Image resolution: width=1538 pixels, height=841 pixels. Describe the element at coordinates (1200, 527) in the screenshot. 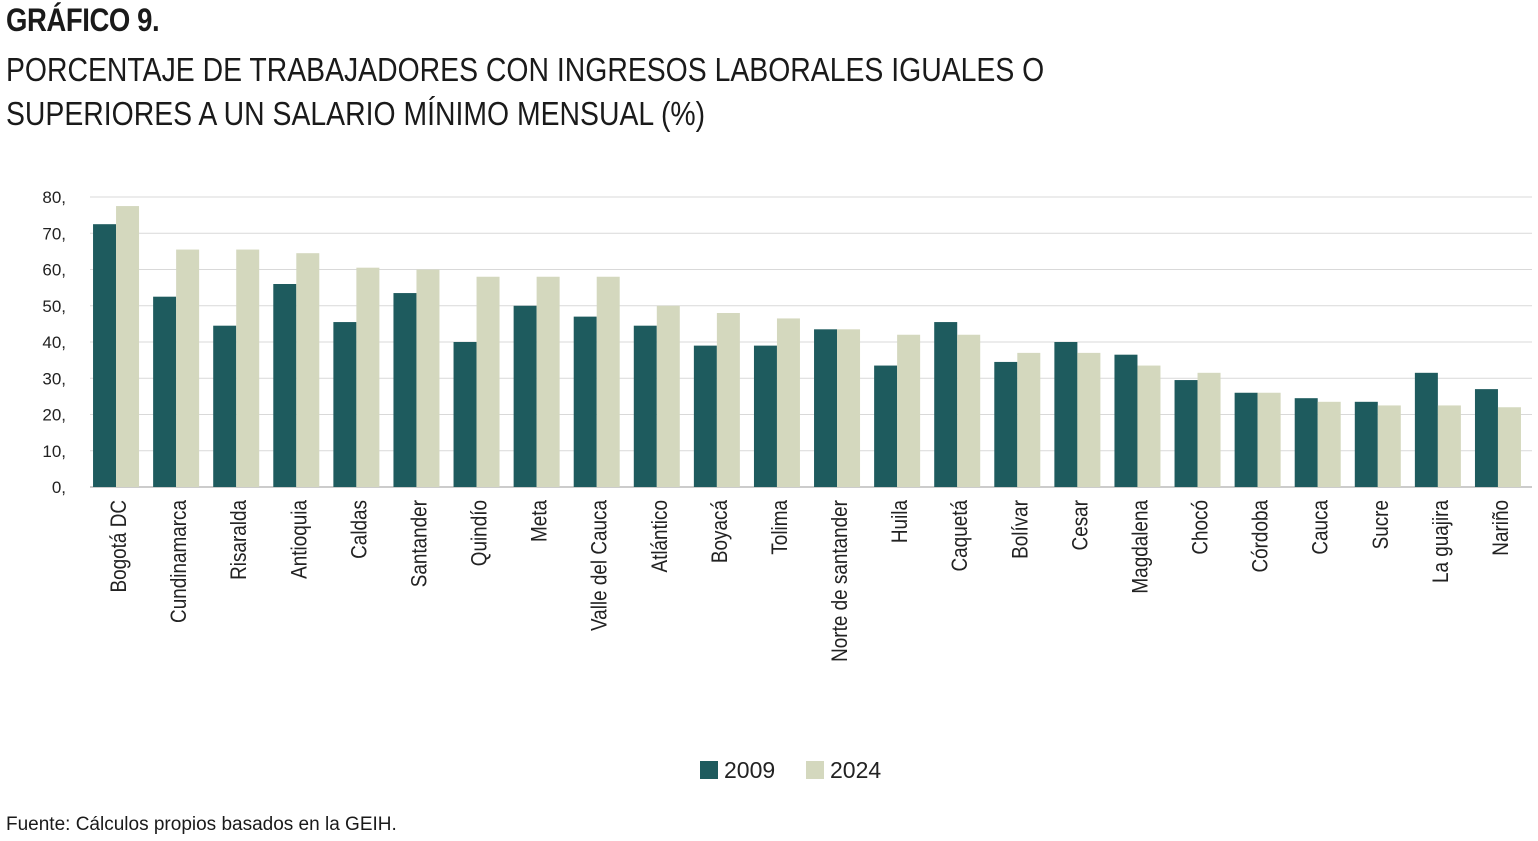

I see `x-tick-label: Chocó` at that location.